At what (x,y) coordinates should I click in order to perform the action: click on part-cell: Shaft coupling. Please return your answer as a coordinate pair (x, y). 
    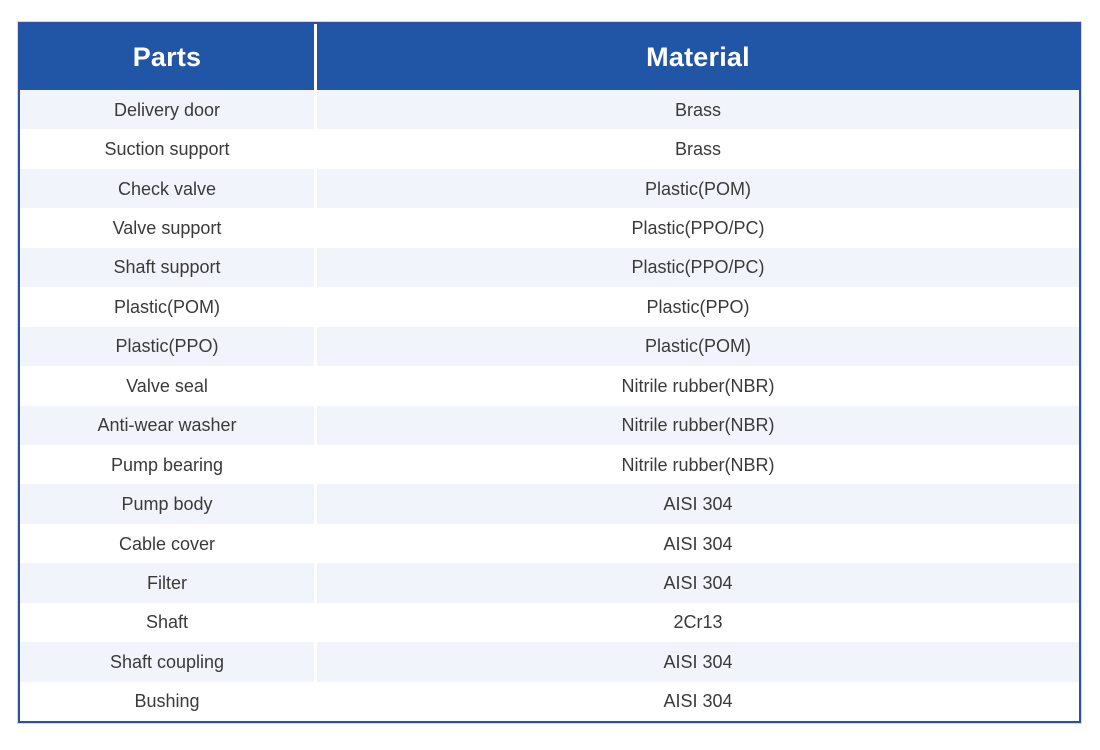
    Looking at the image, I should click on (168, 662).